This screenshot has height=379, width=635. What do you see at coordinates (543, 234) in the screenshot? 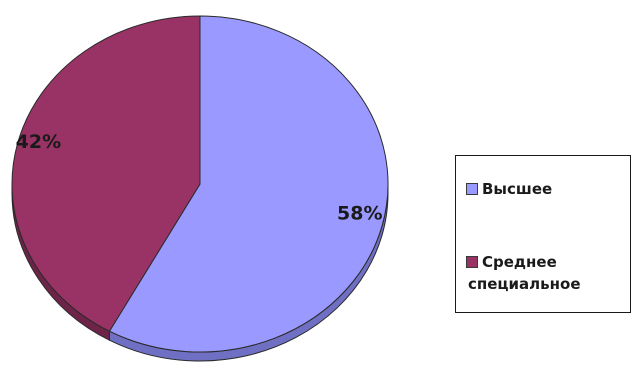
I see `chart-legend: Высшее Среднее специальное` at bounding box center [543, 234].